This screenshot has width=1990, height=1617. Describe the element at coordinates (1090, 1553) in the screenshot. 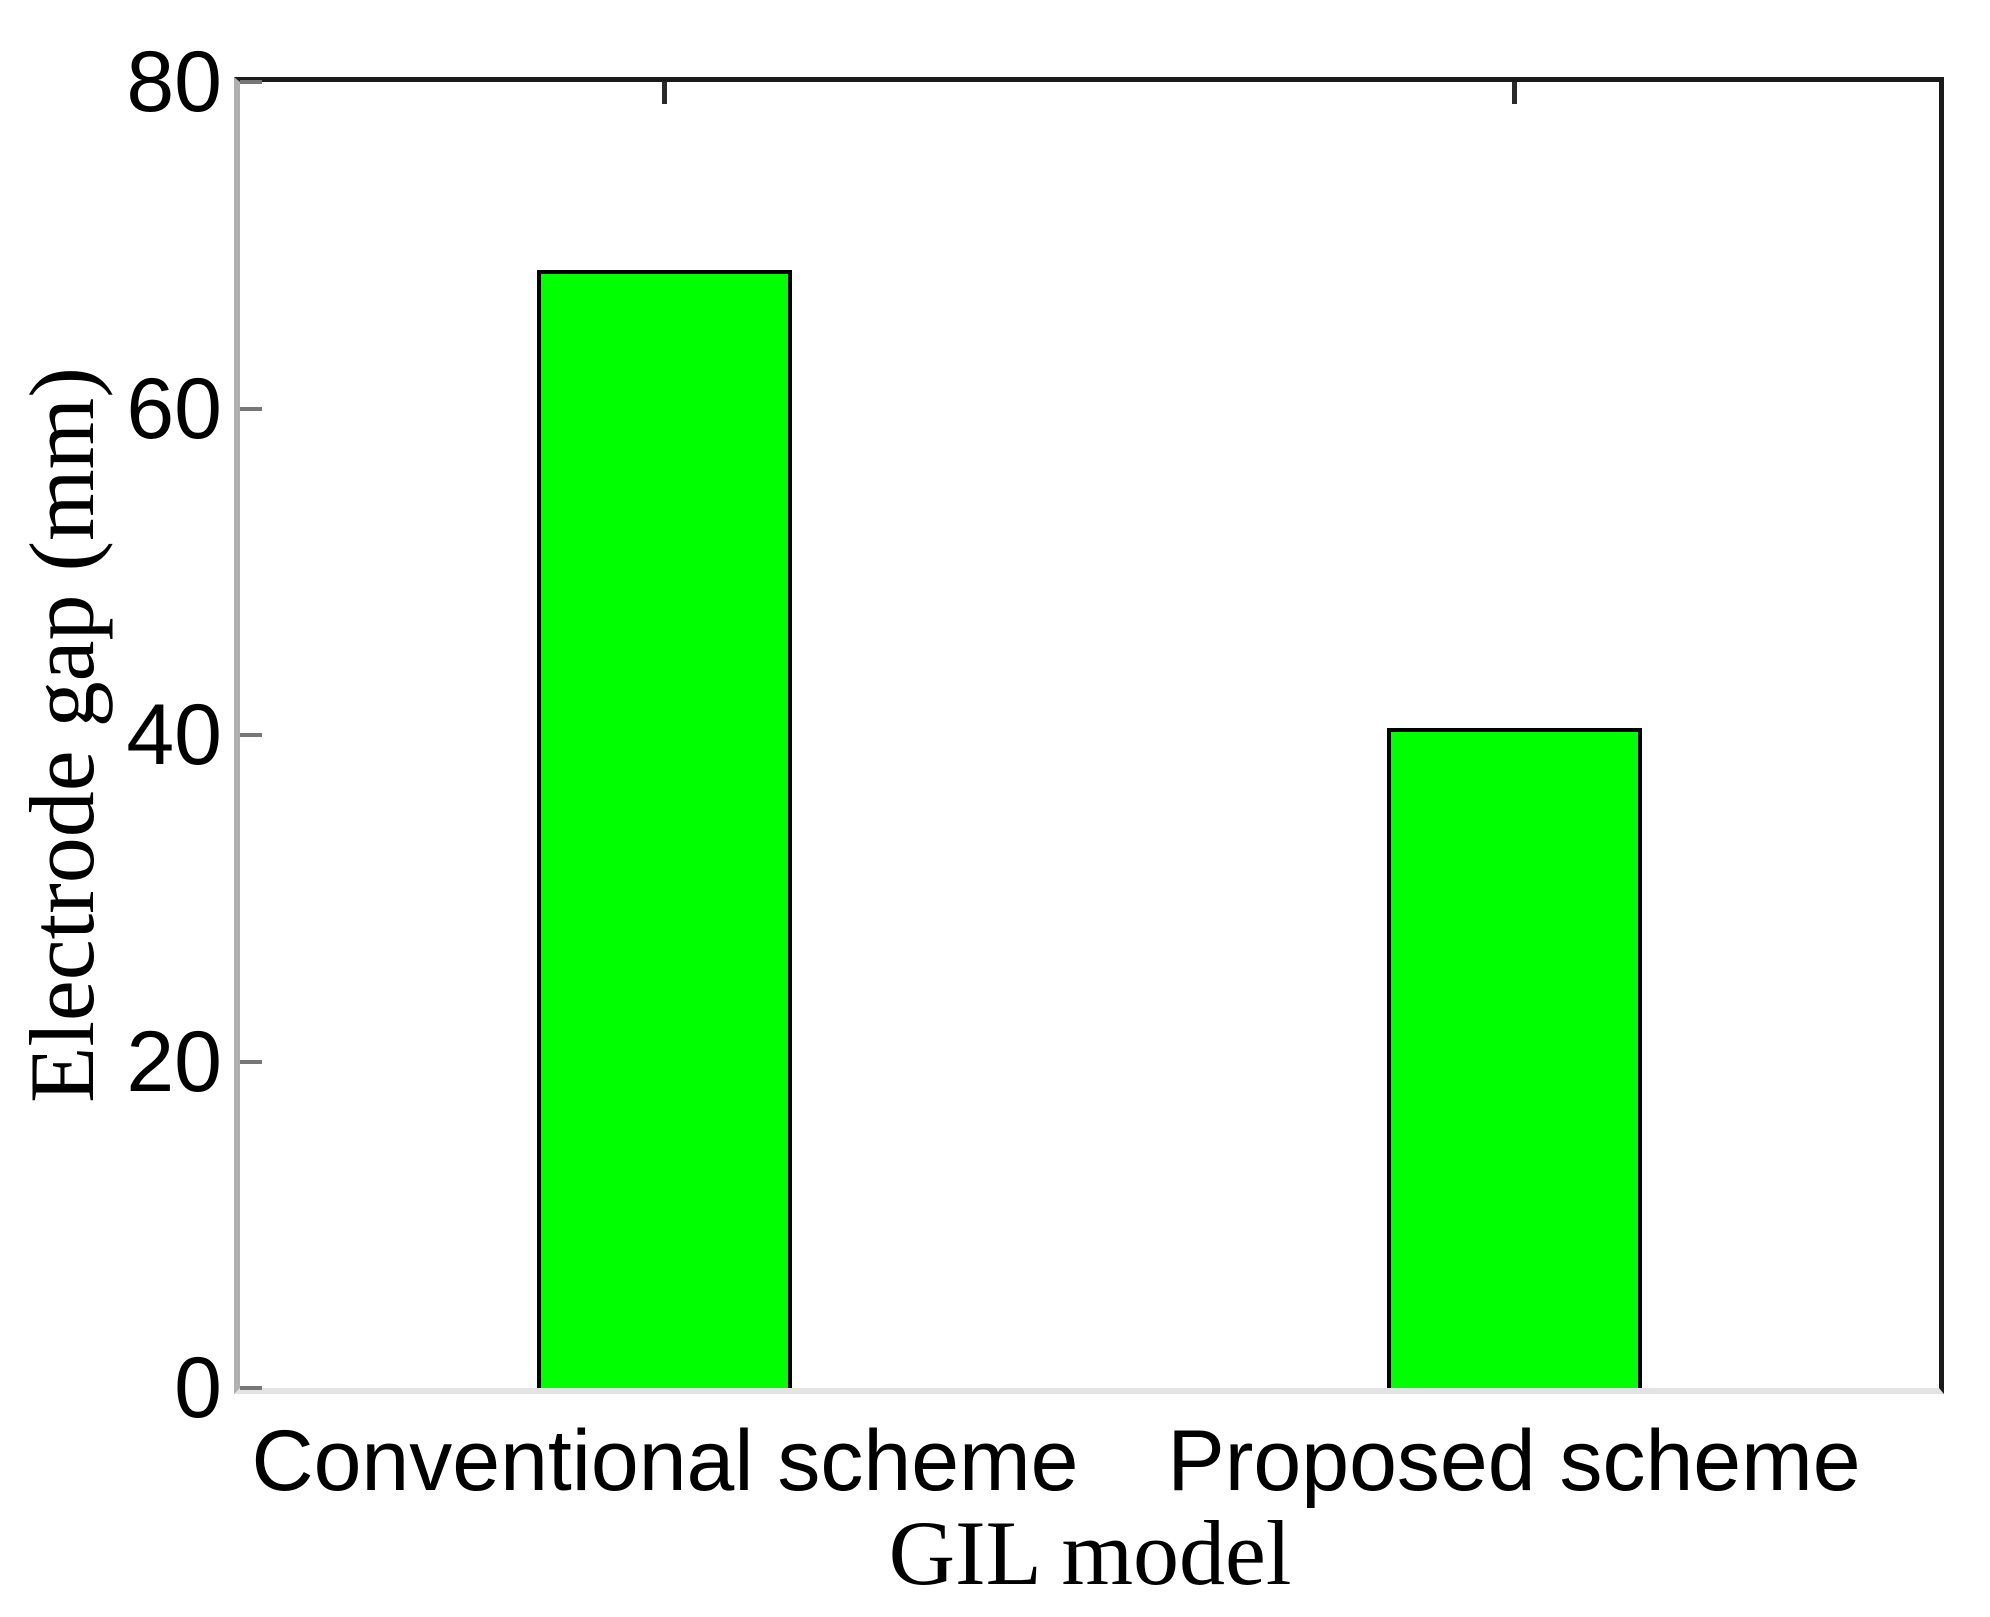

I see `x-axis-title: GIL model` at that location.